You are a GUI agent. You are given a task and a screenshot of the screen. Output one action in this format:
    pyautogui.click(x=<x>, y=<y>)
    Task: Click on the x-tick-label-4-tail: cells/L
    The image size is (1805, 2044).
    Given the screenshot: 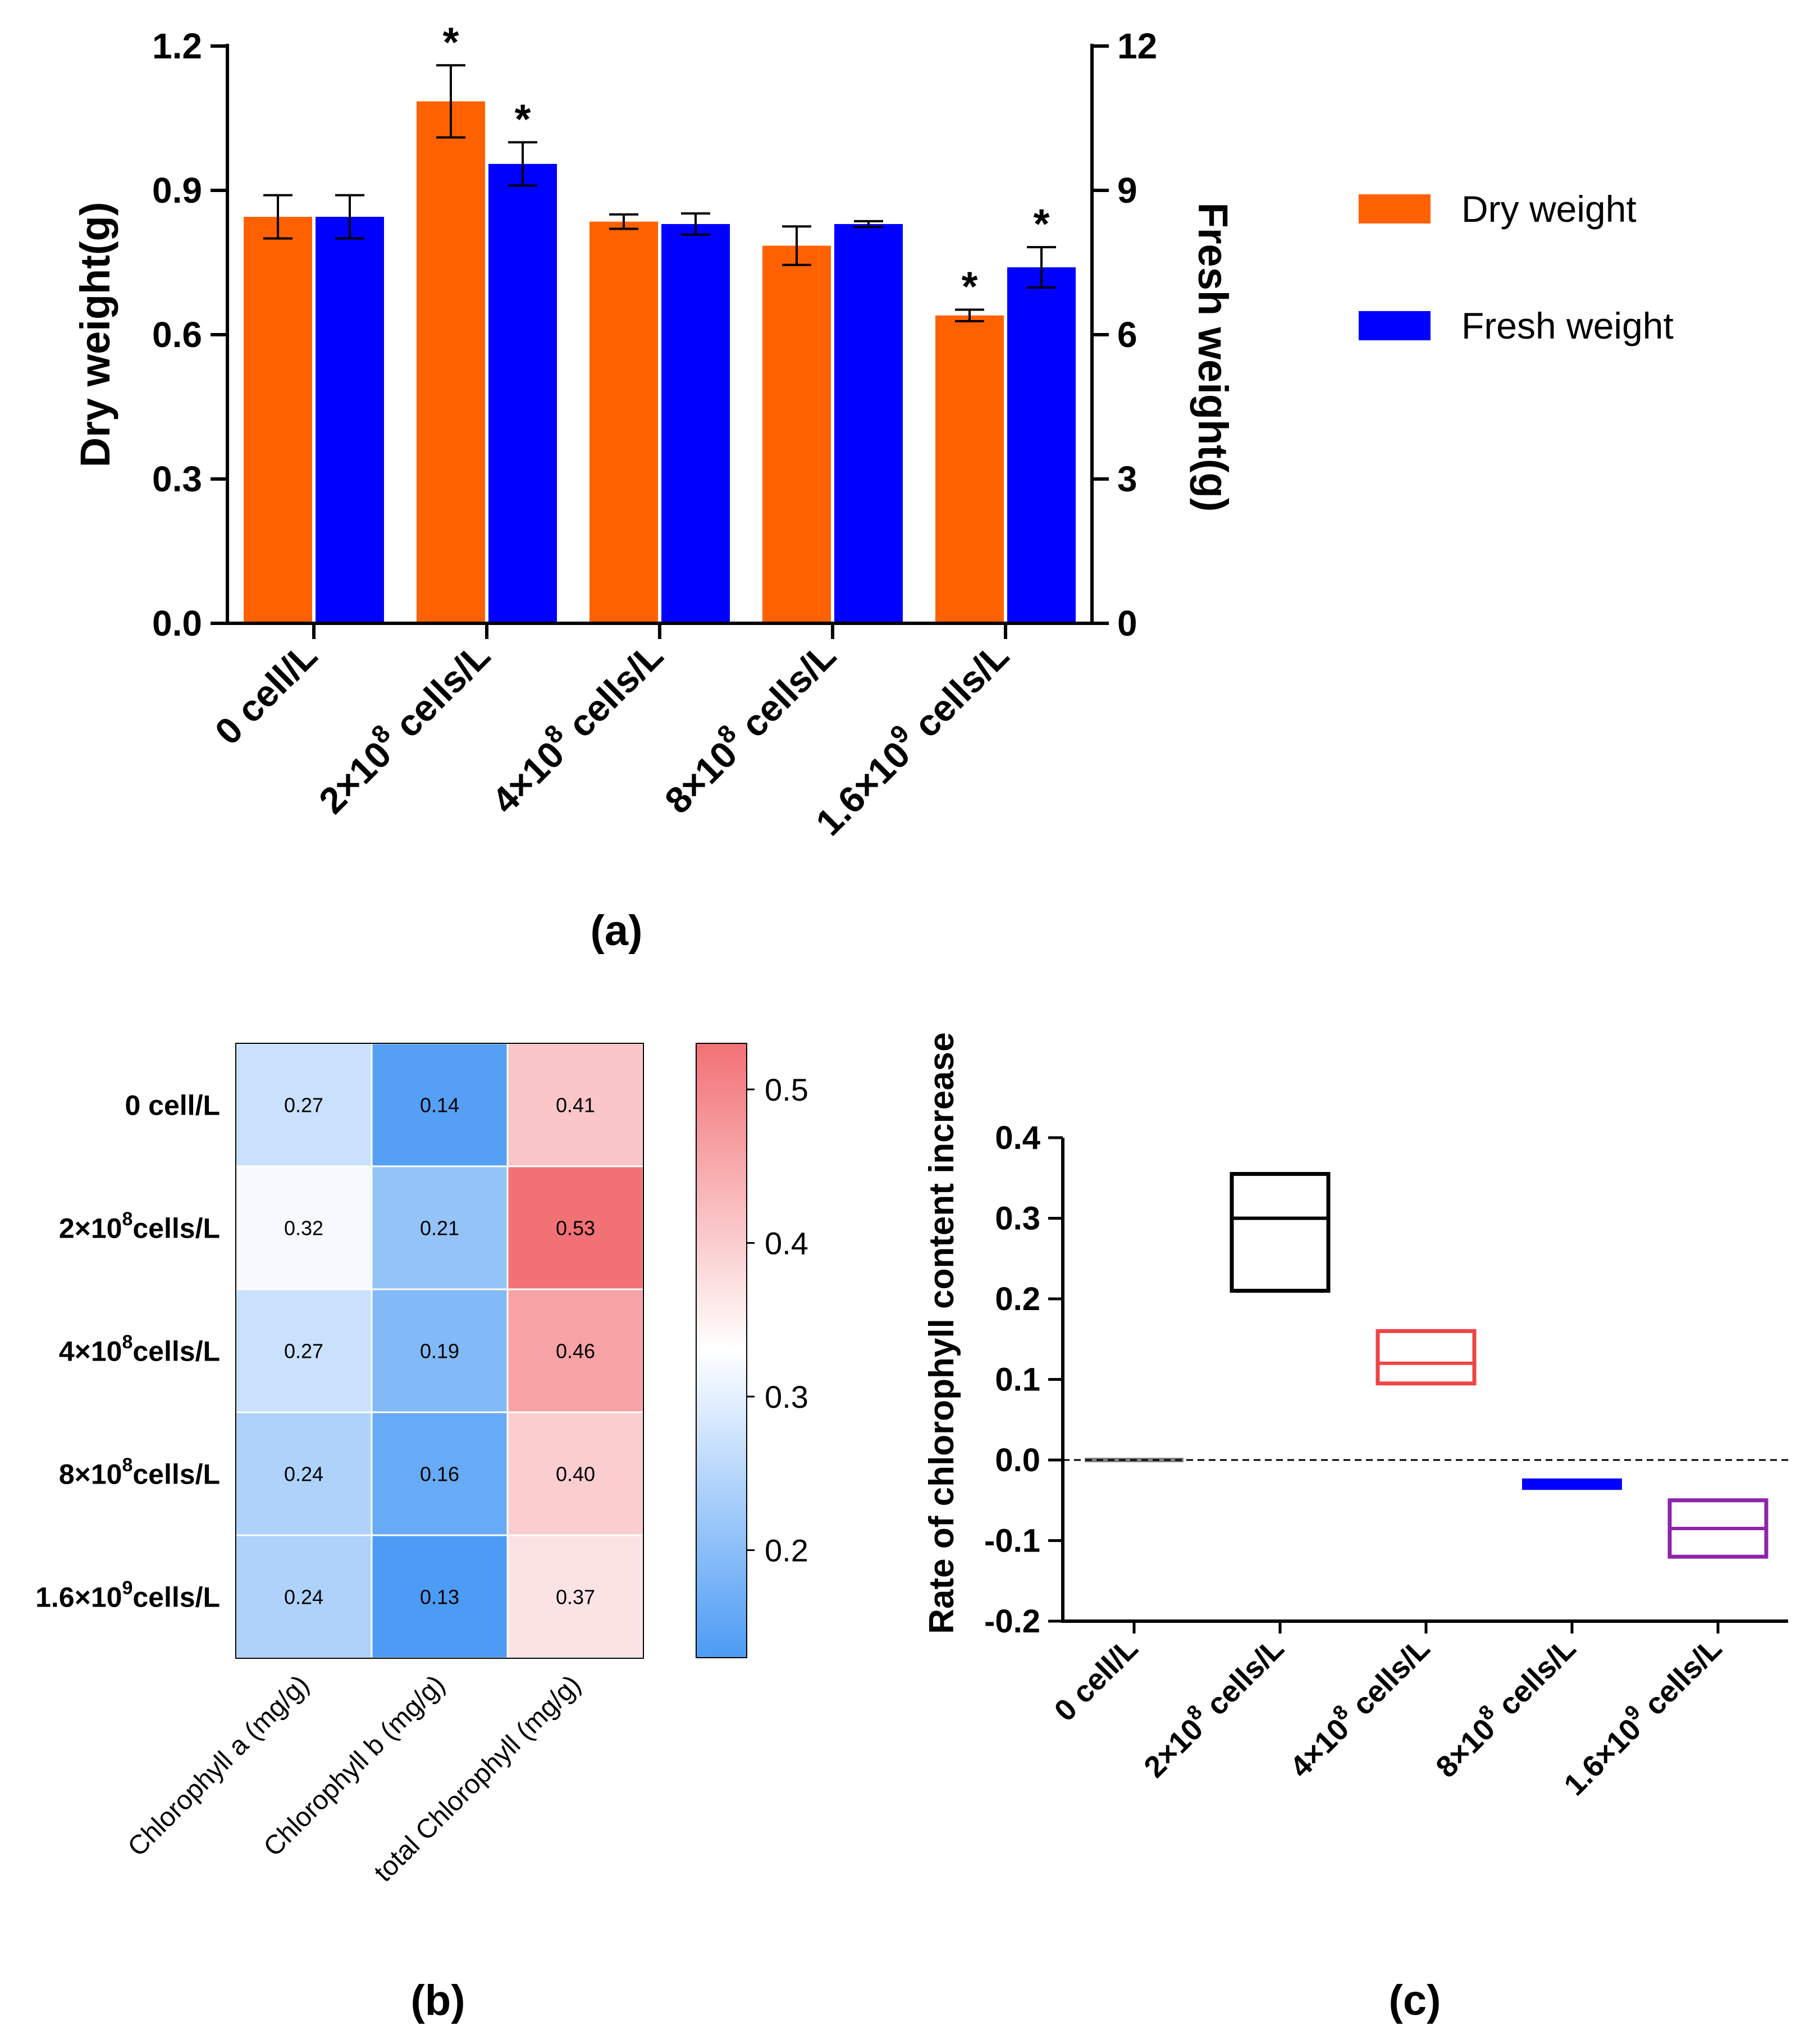 What is the action you would take?
    pyautogui.click(x=957, y=694)
    